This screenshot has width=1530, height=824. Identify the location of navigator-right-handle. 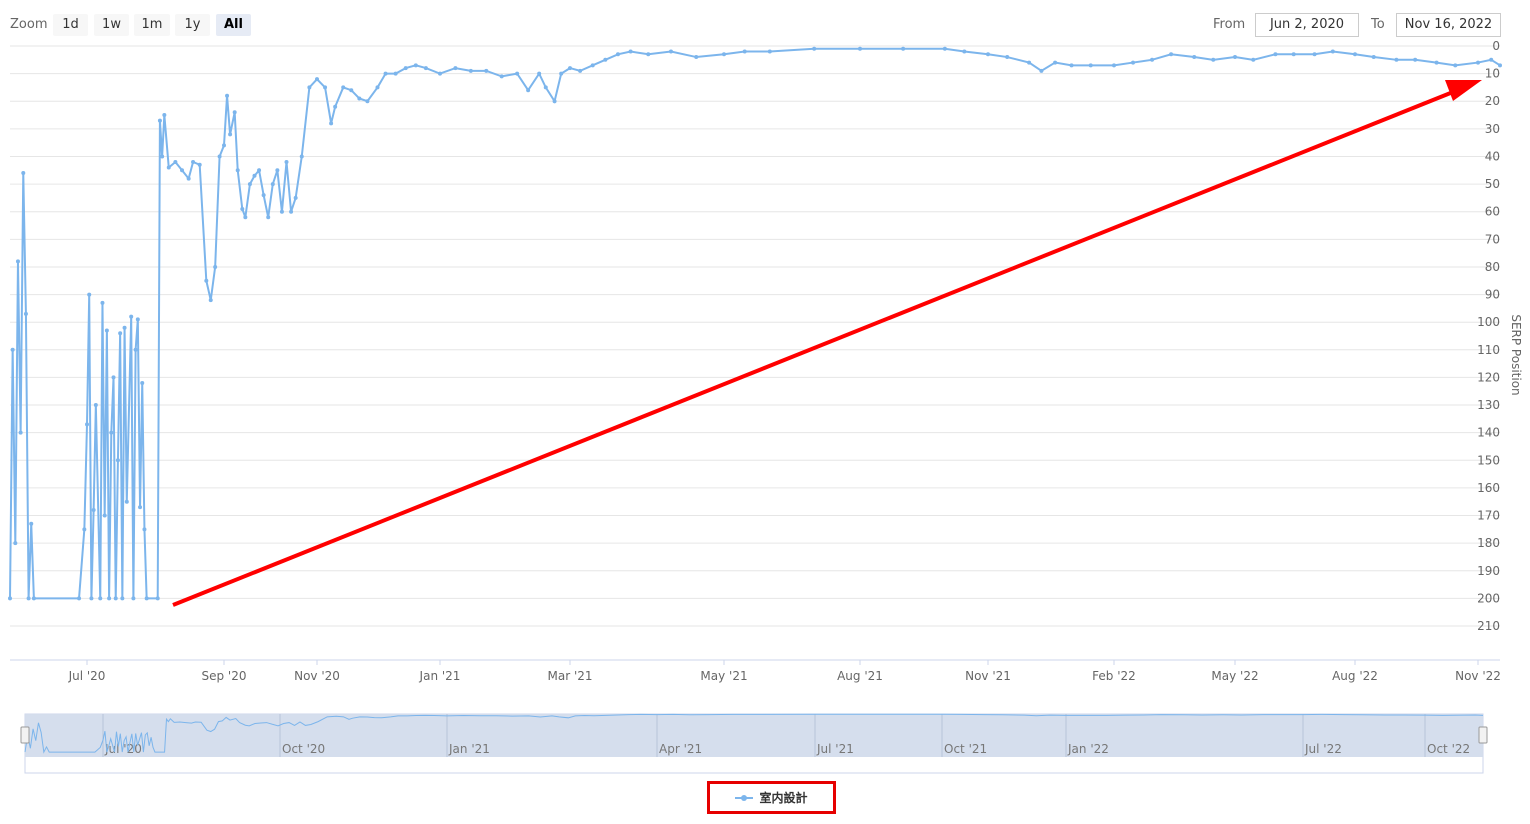
(1483, 735).